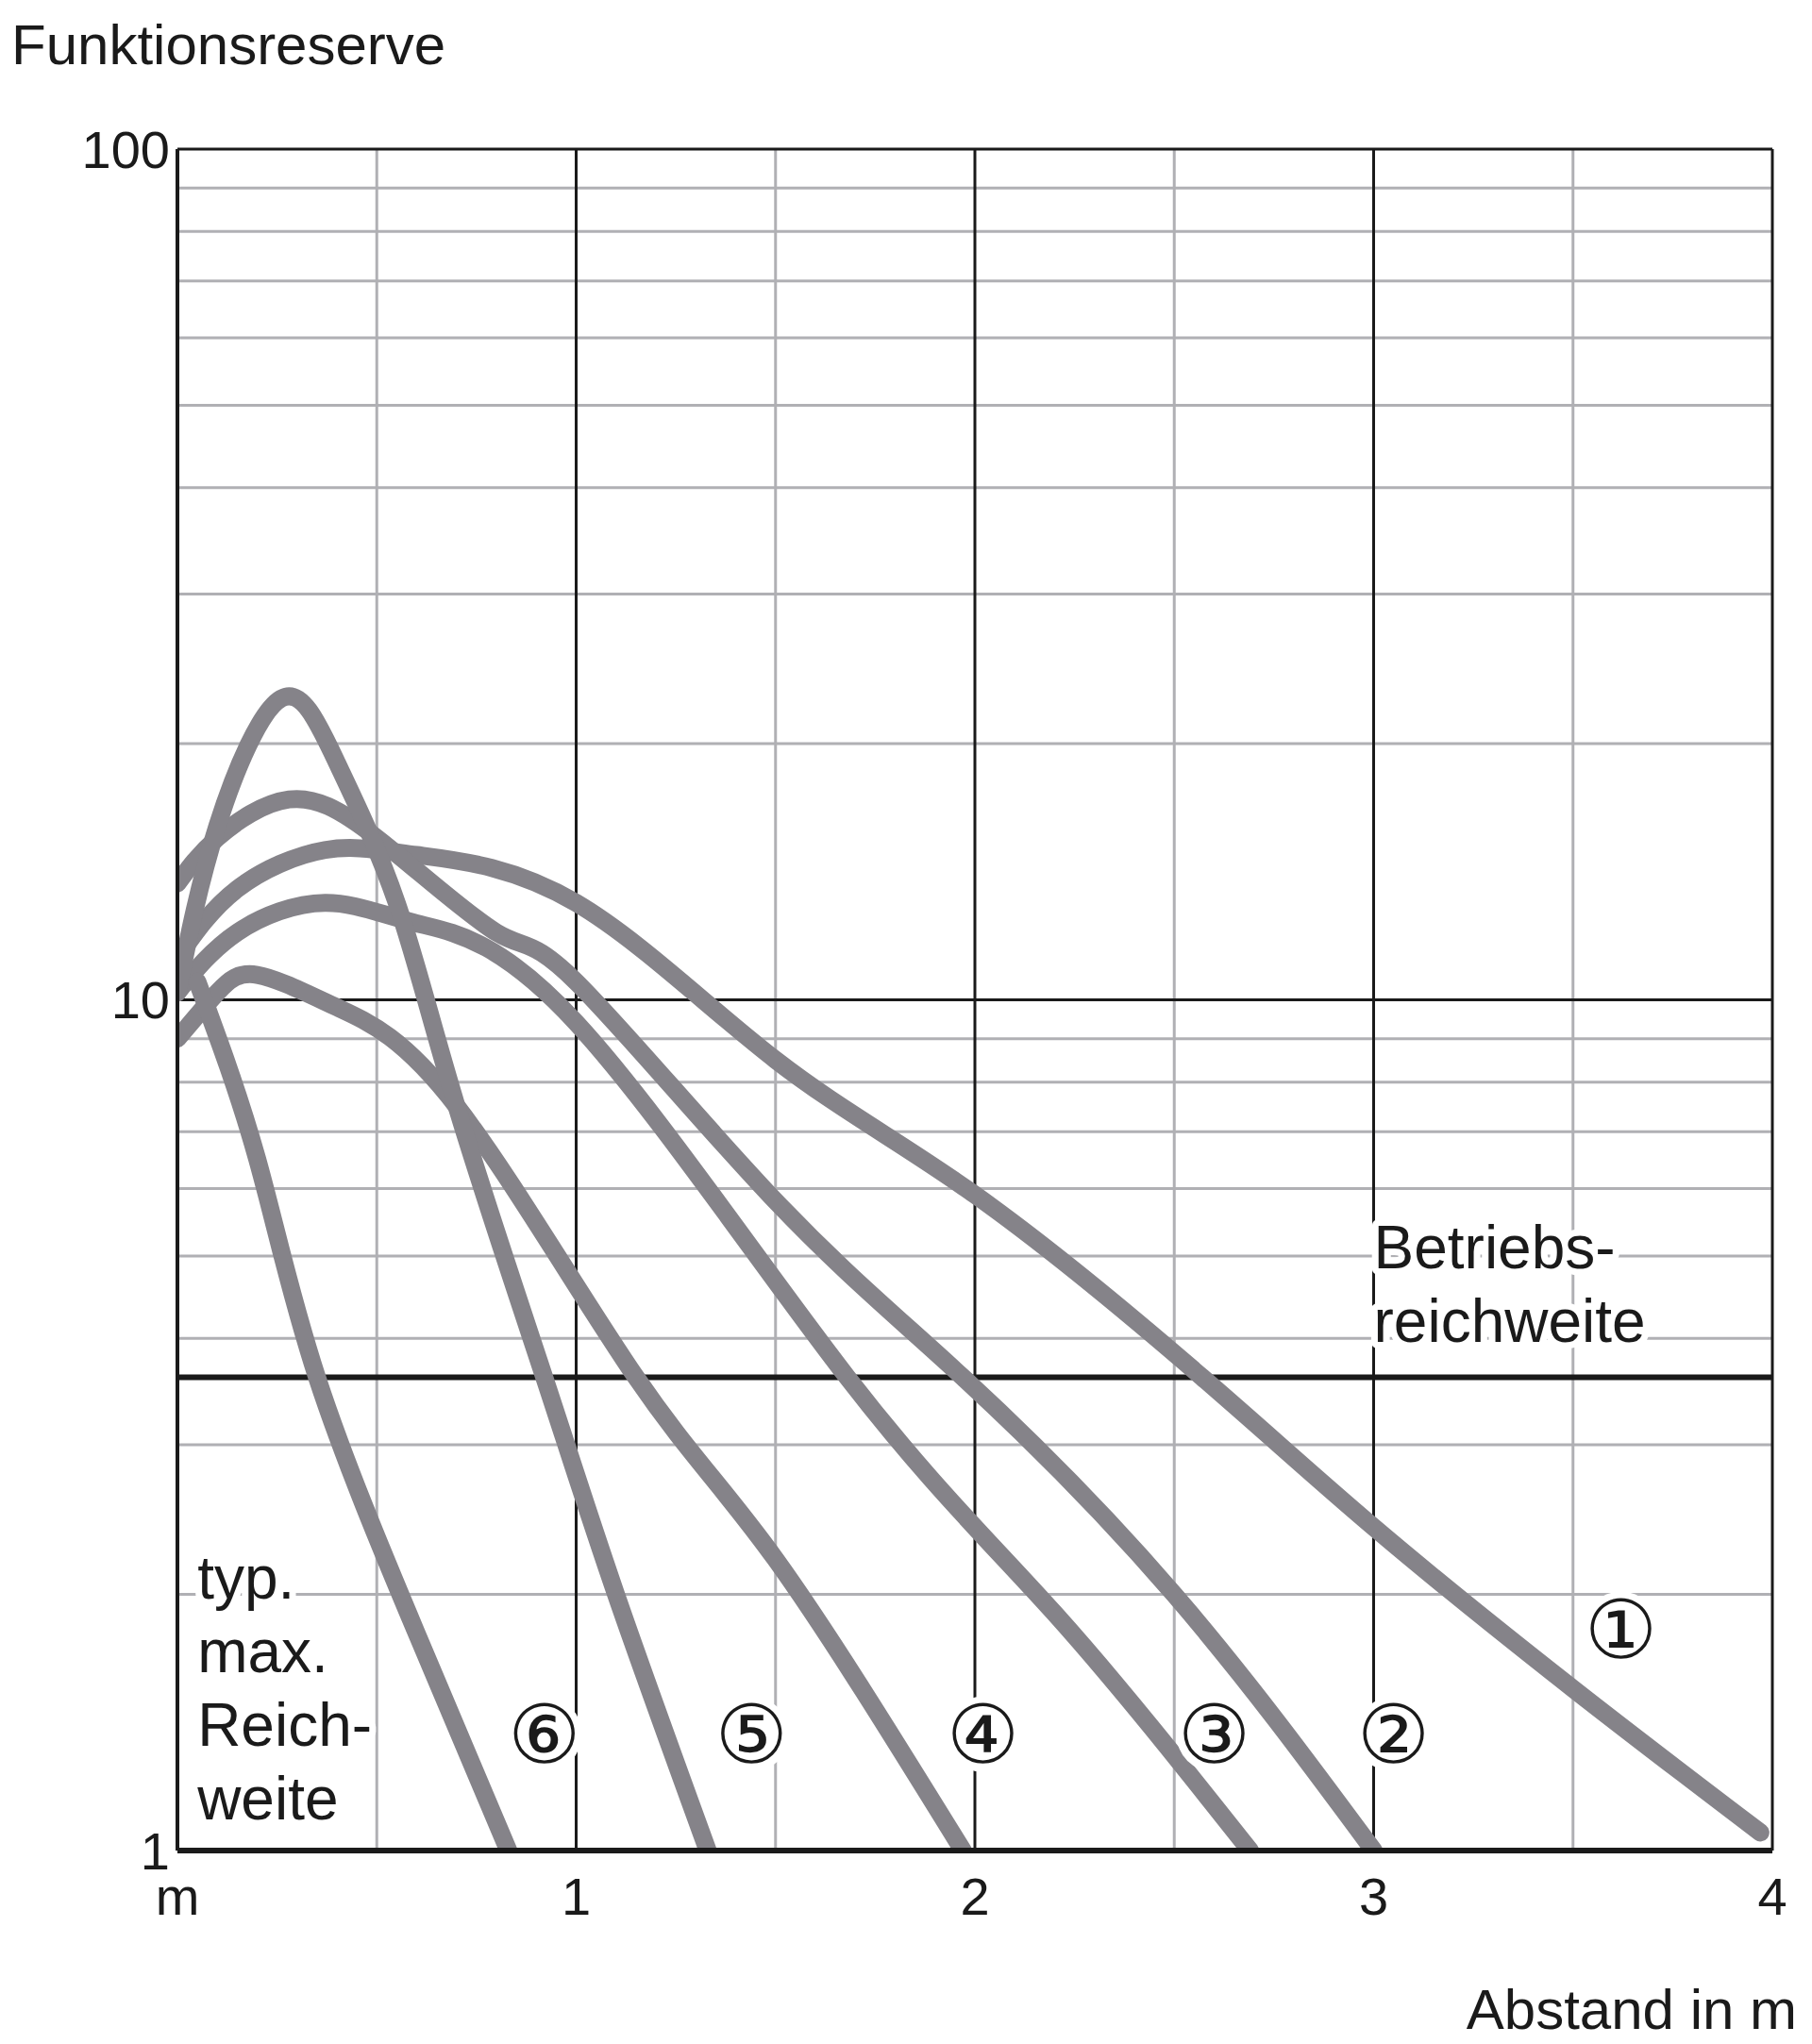 This screenshot has height=2044, width=1812. I want to click on series-label: ③, so click(1214, 1734).